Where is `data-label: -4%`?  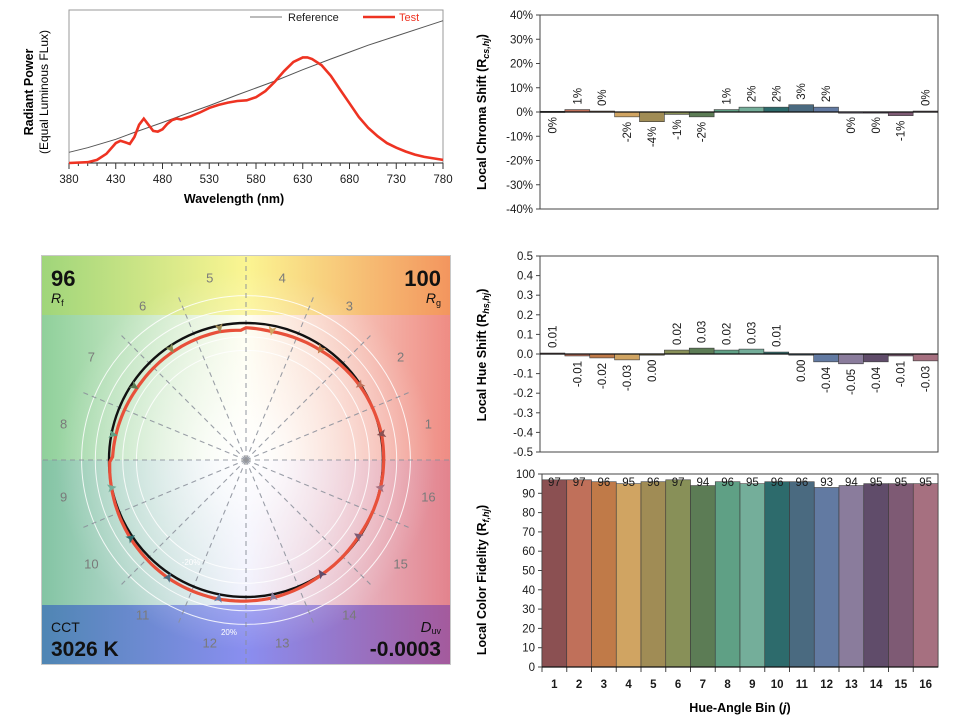 data-label: -4% is located at coordinates (653, 137).